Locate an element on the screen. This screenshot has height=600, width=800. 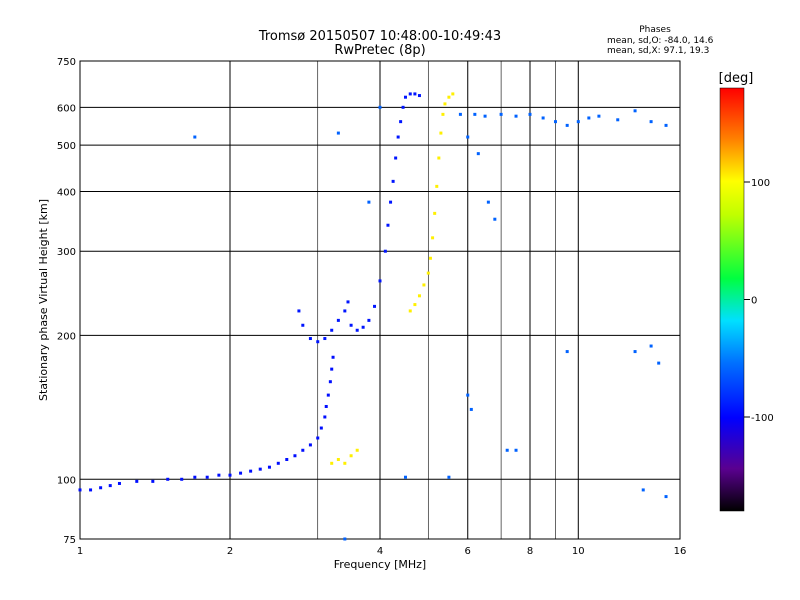
chart-title: Tromsø 20150507 10:48:00-10:49:43 is located at coordinates (379, 36).